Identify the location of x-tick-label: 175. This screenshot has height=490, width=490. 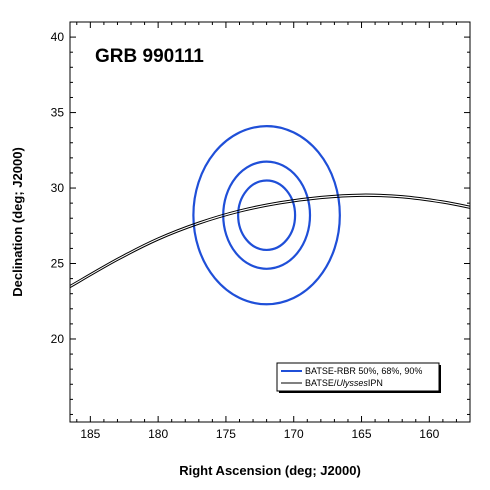
(226, 434).